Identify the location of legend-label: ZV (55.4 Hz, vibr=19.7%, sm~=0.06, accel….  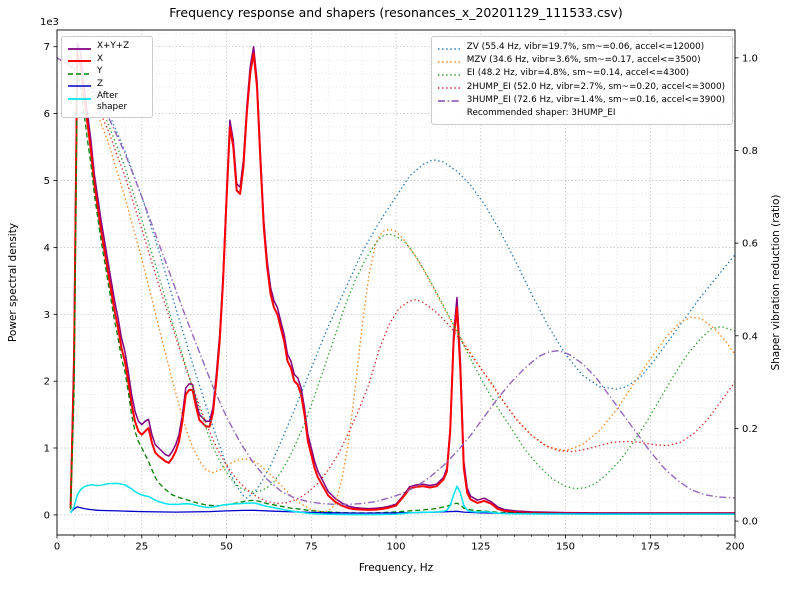
(585, 47).